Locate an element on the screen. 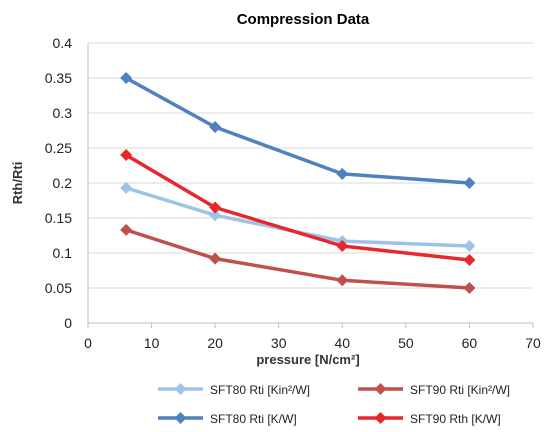  y-tick-label: 0.4 is located at coordinates (63, 43).